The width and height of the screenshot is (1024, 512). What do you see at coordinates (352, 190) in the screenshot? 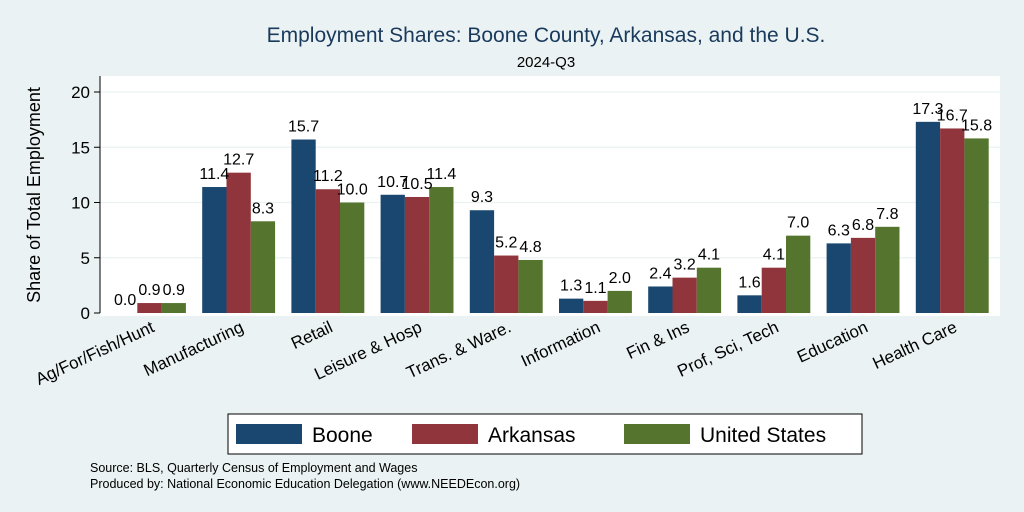
I see `data-label: 10.0` at bounding box center [352, 190].